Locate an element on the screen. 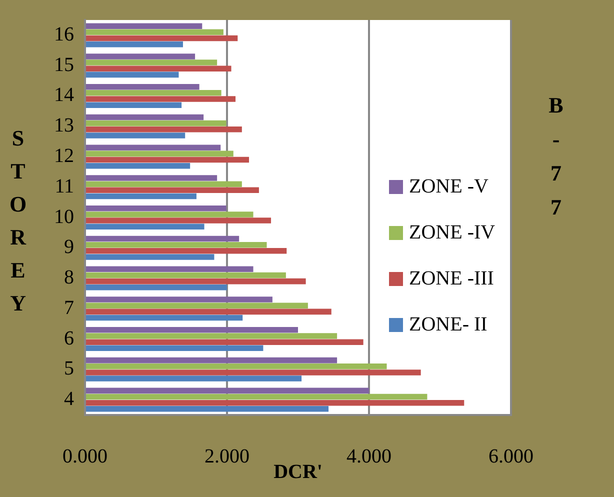  y-axis-title: STOREY is located at coordinates (18, 221).